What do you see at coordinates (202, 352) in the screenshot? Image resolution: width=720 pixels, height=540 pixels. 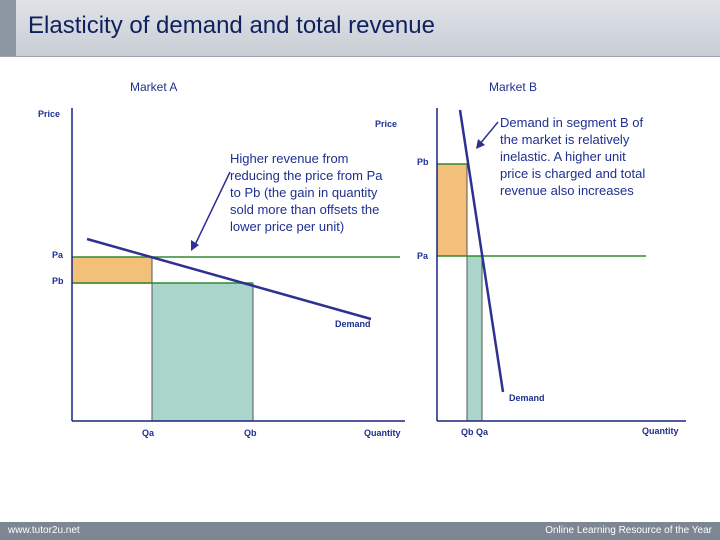 I see `market-a-revenue-gained` at bounding box center [202, 352].